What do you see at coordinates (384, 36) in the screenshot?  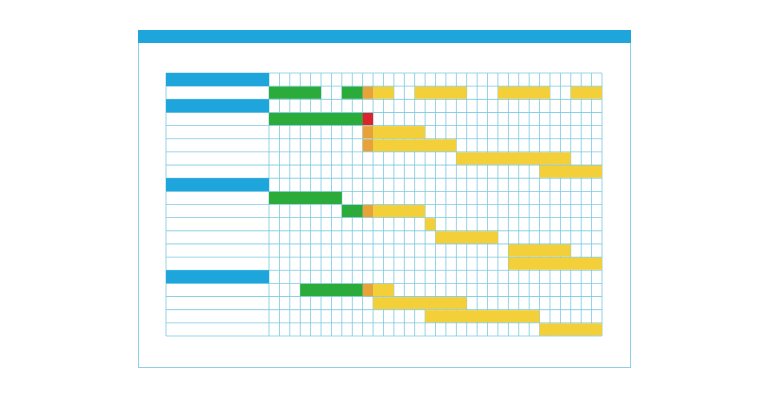 I see `window-title-bar` at bounding box center [384, 36].